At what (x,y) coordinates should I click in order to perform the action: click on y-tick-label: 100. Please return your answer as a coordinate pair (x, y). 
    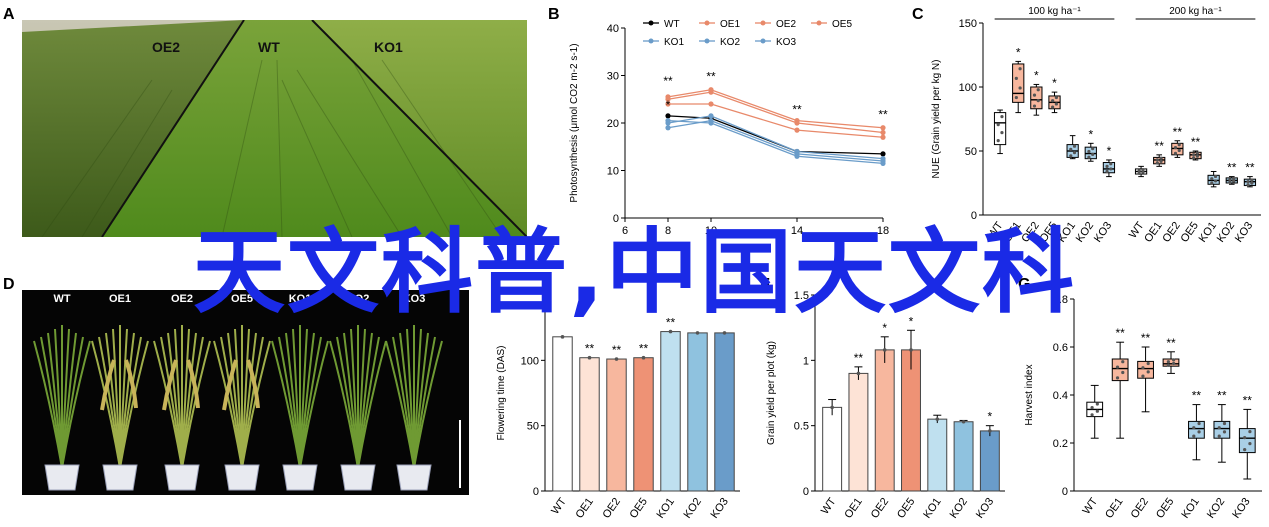
    Looking at the image, I should click on (530, 361).